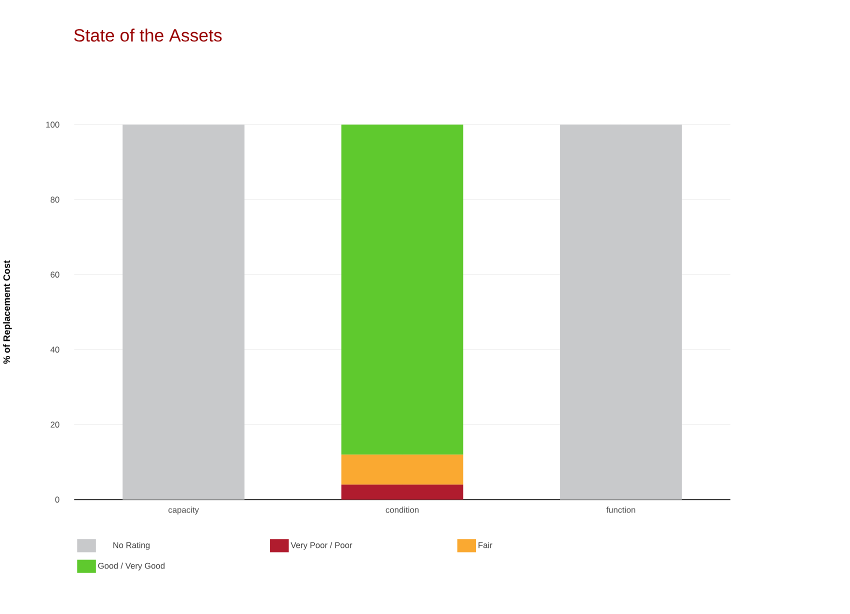  Describe the element at coordinates (55, 349) in the screenshot. I see `y-tick-label: 40` at that location.